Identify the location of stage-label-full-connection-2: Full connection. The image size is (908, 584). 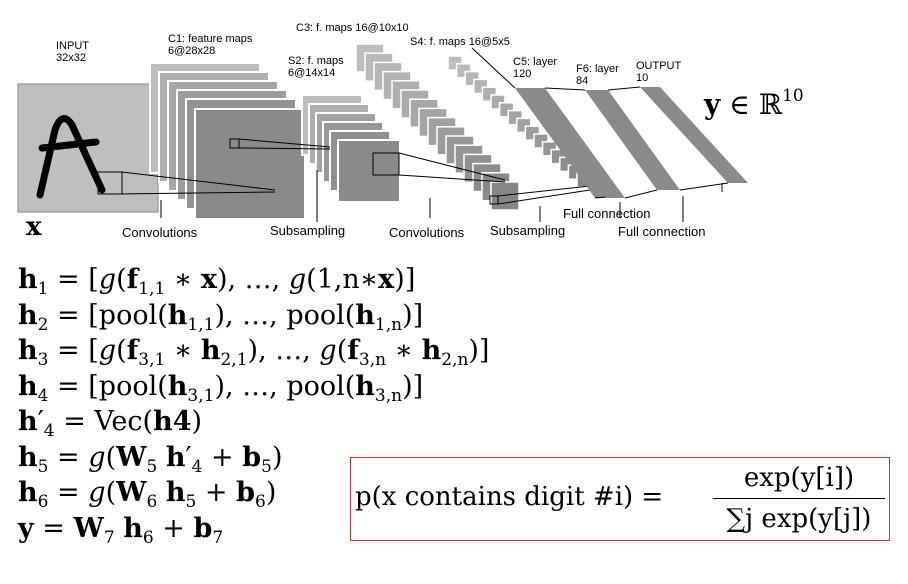
(662, 231).